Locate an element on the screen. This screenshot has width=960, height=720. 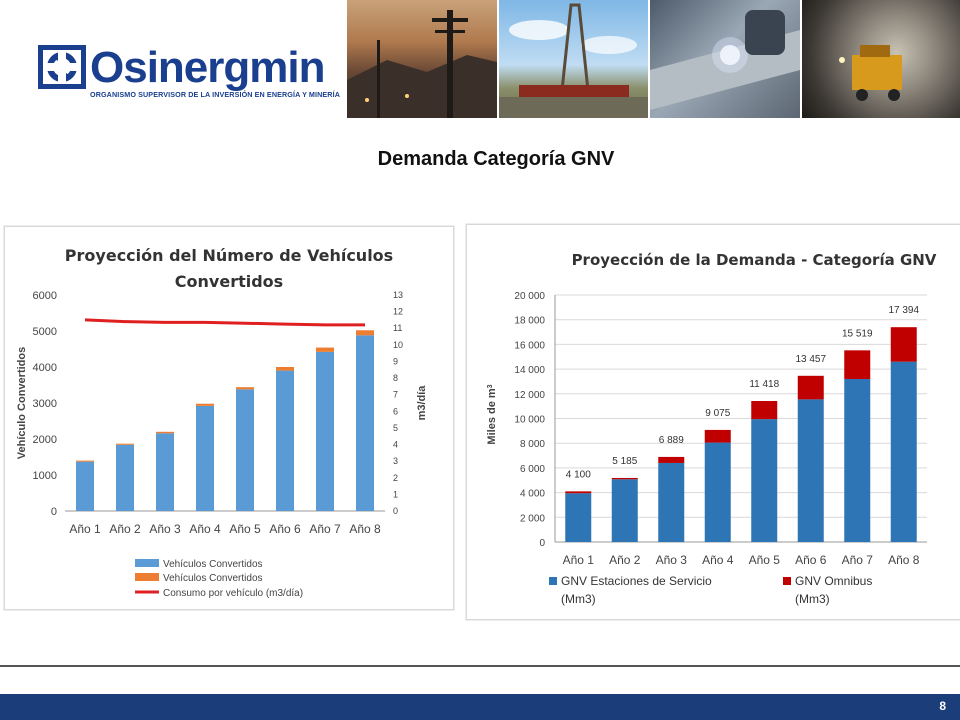
total-data-label: 9 075 is located at coordinates (717, 413).